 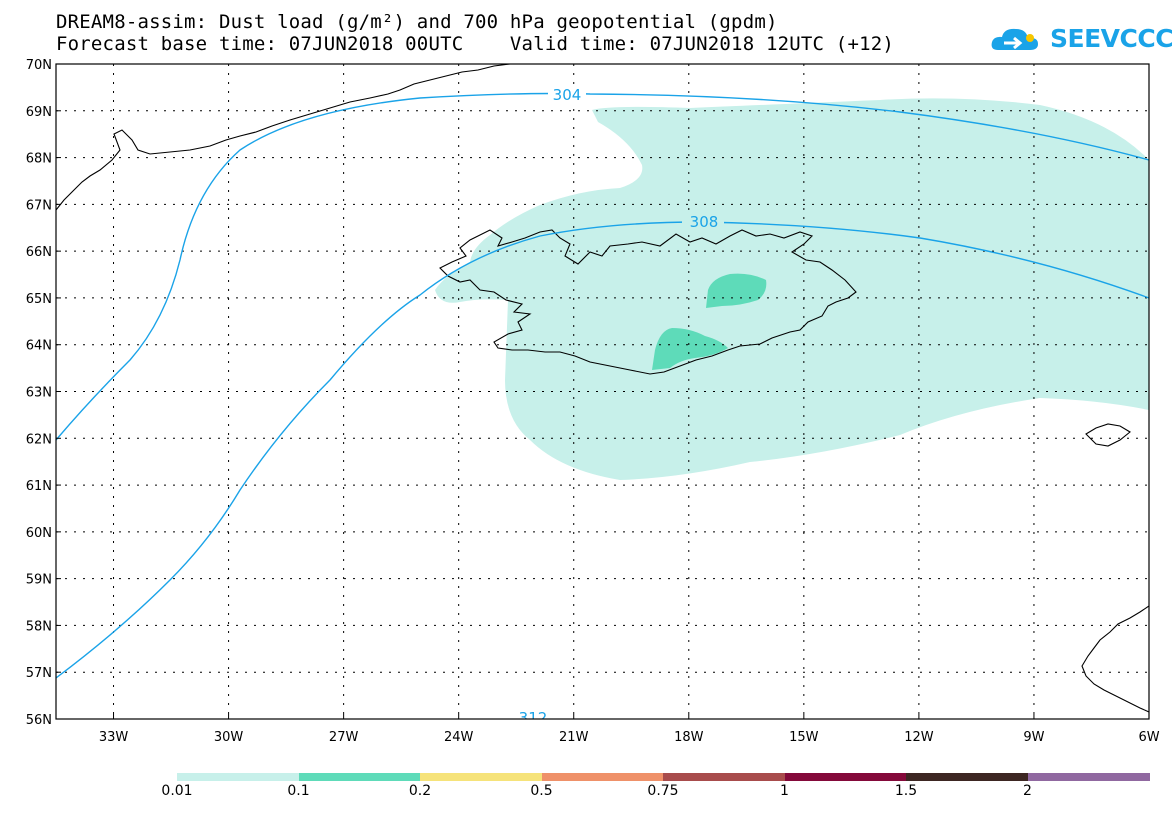 What do you see at coordinates (1033, 737) in the screenshot?
I see `lon-label: 9W` at bounding box center [1033, 737].